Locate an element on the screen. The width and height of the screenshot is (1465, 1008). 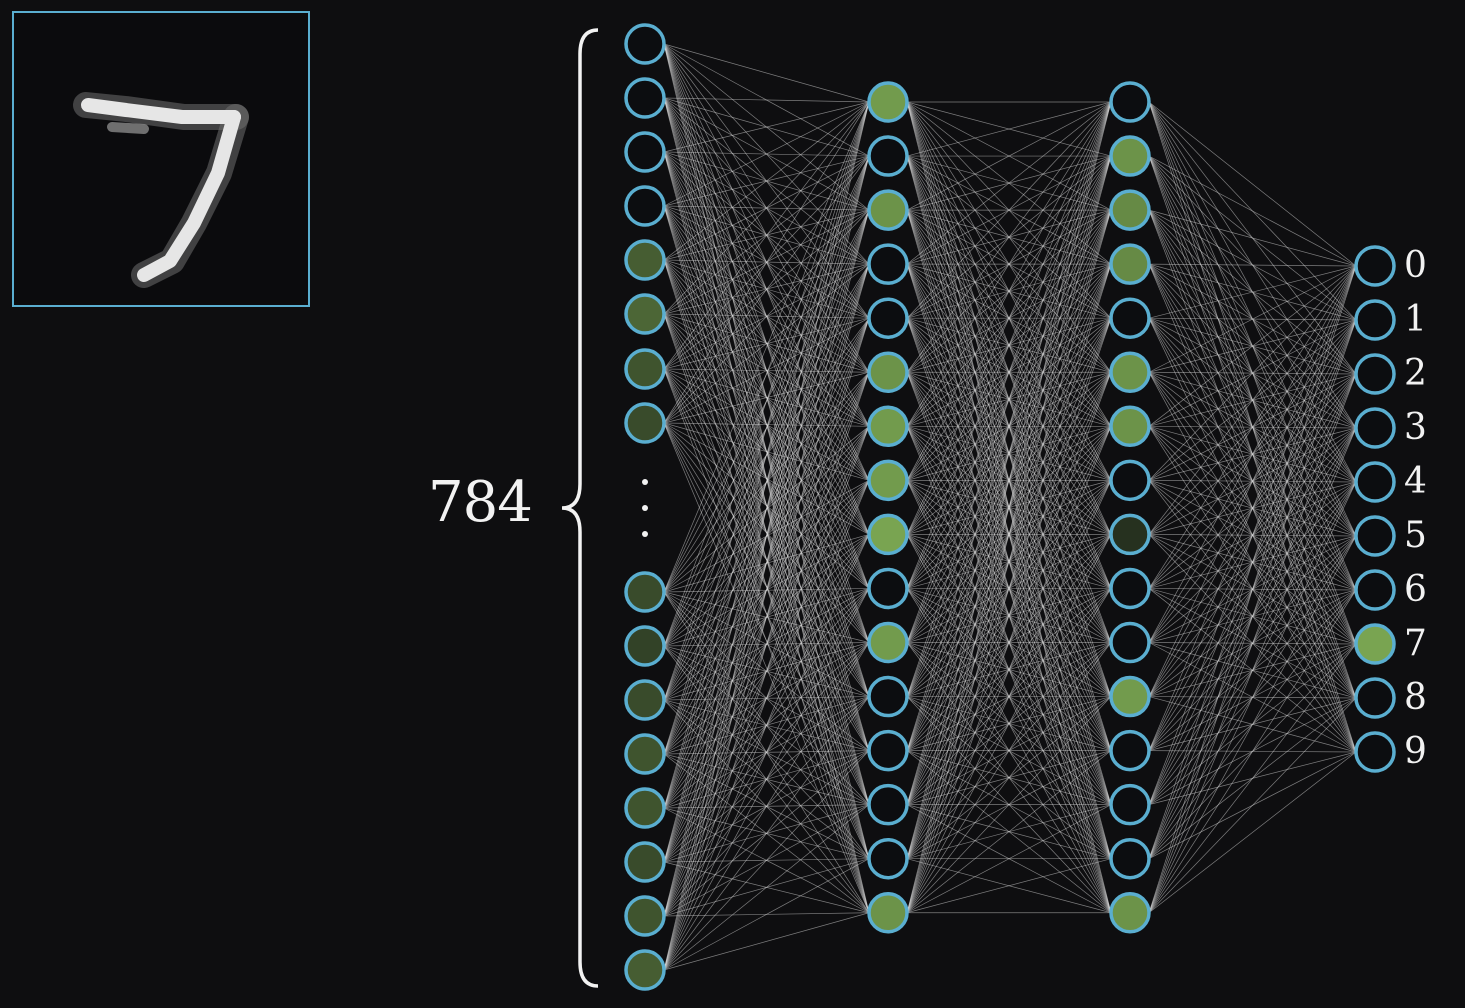
input-digit-image is located at coordinates (161, 159).